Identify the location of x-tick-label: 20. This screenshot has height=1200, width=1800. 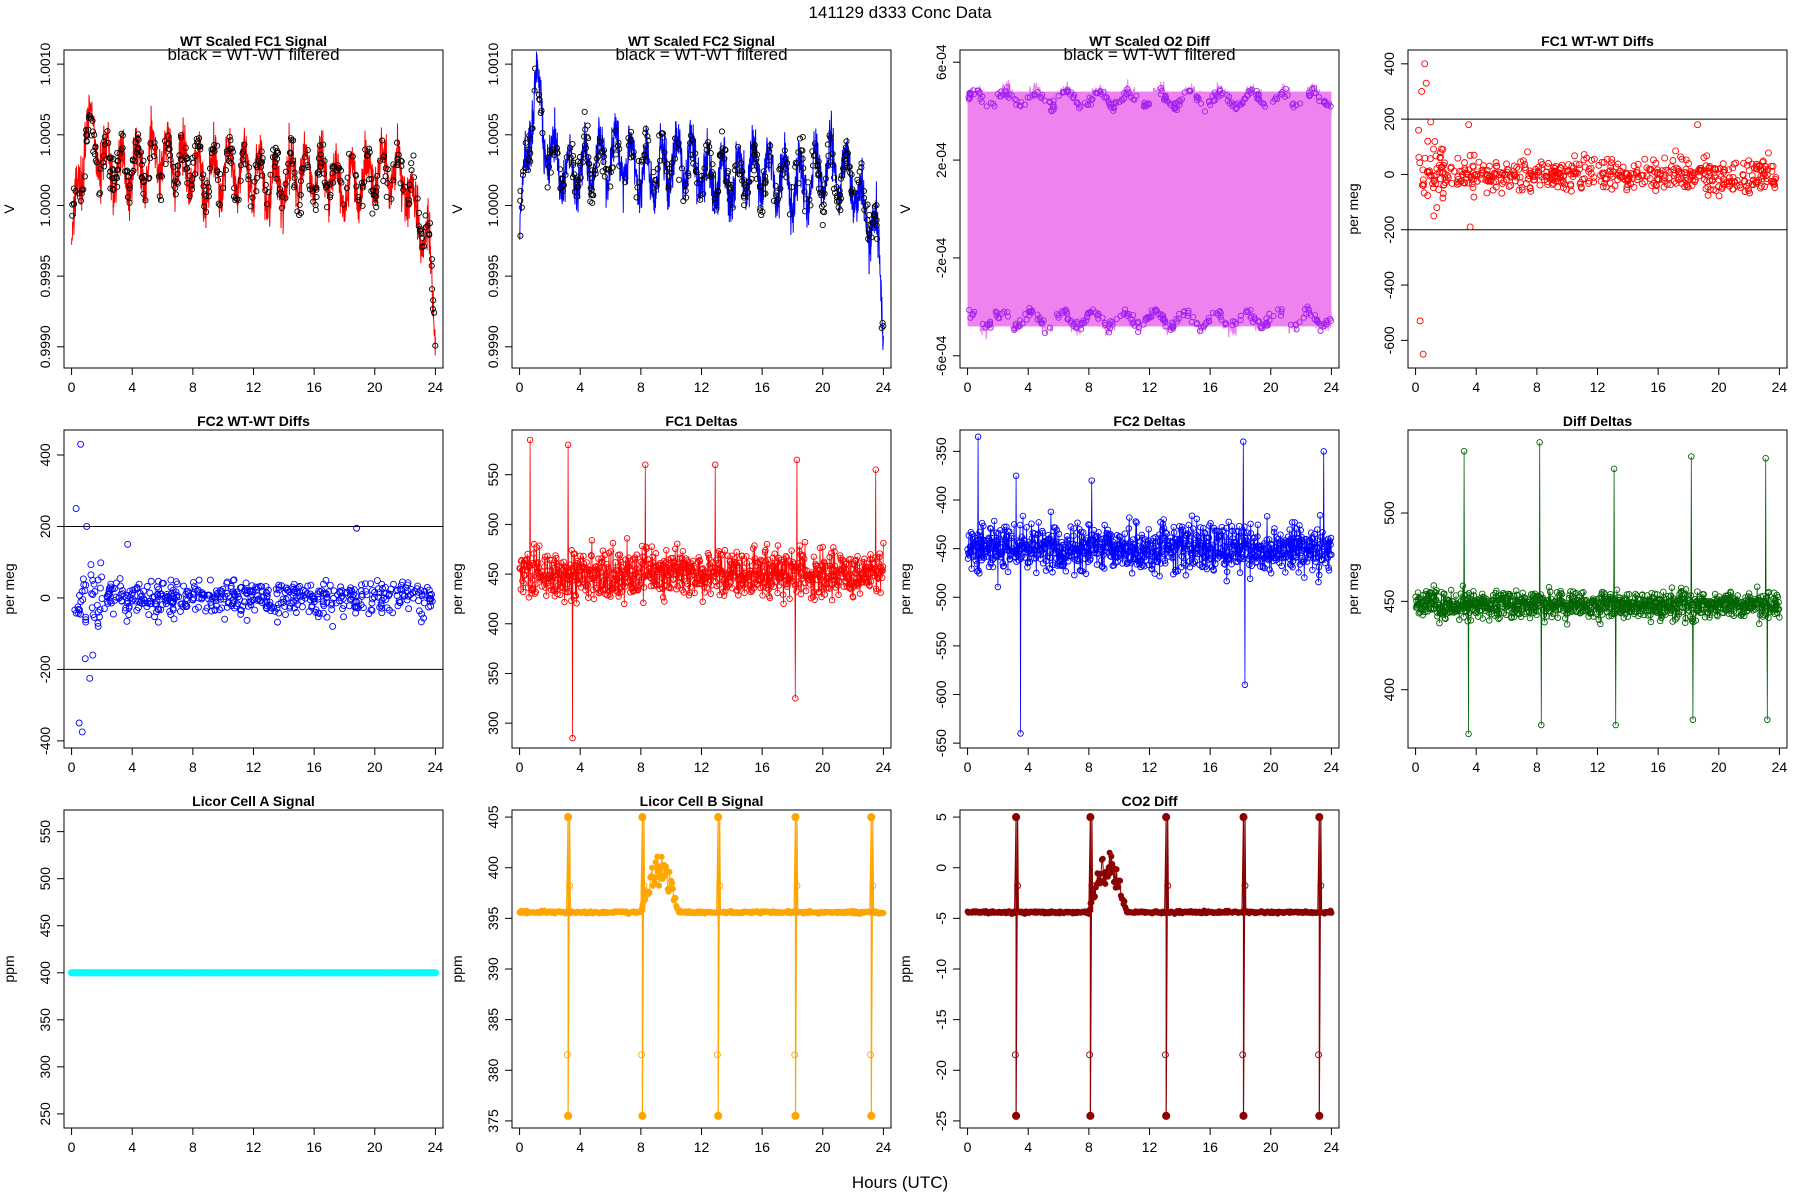
(375, 387).